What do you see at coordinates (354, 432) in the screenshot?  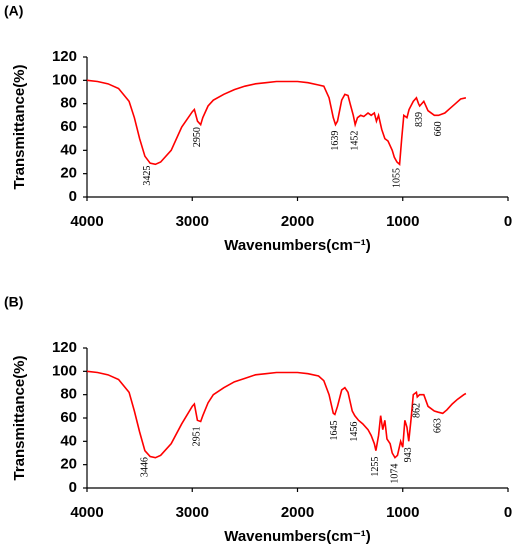 I see `peak-label: 1456` at bounding box center [354, 432].